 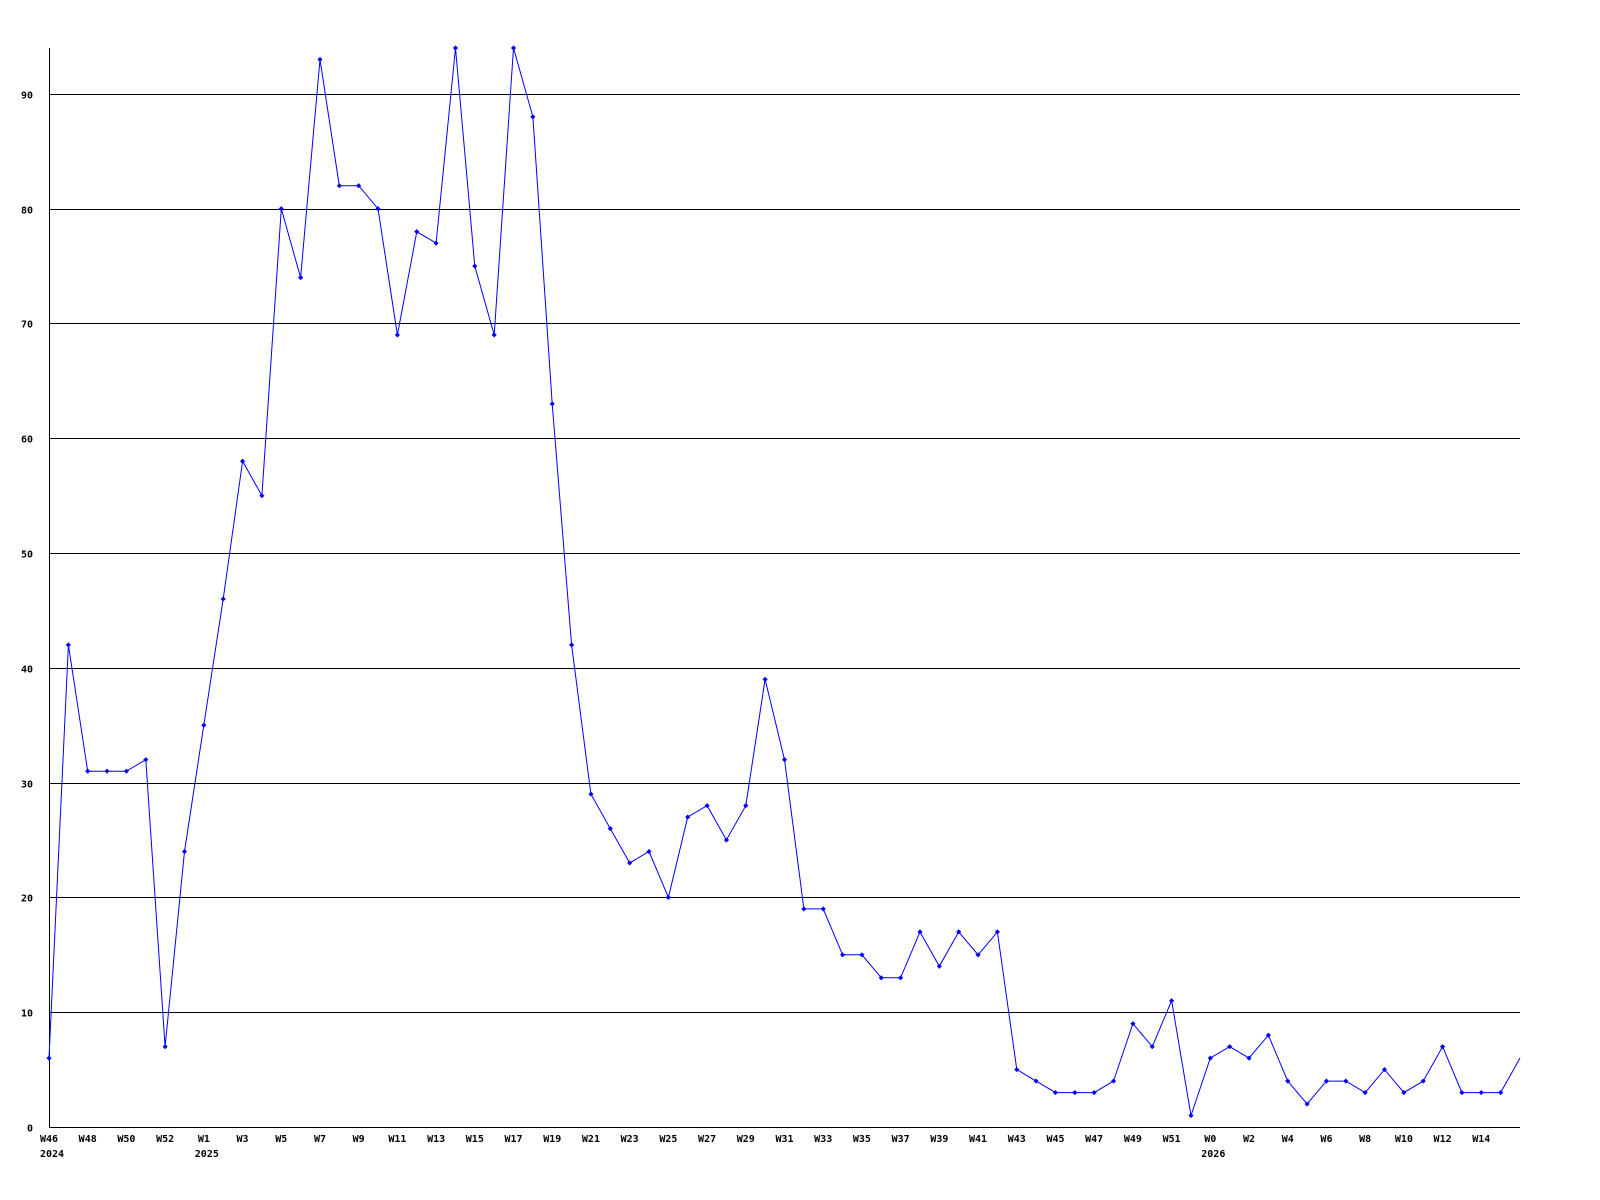 What do you see at coordinates (1481, 1139) in the screenshot?
I see `x-tick-label: W14` at bounding box center [1481, 1139].